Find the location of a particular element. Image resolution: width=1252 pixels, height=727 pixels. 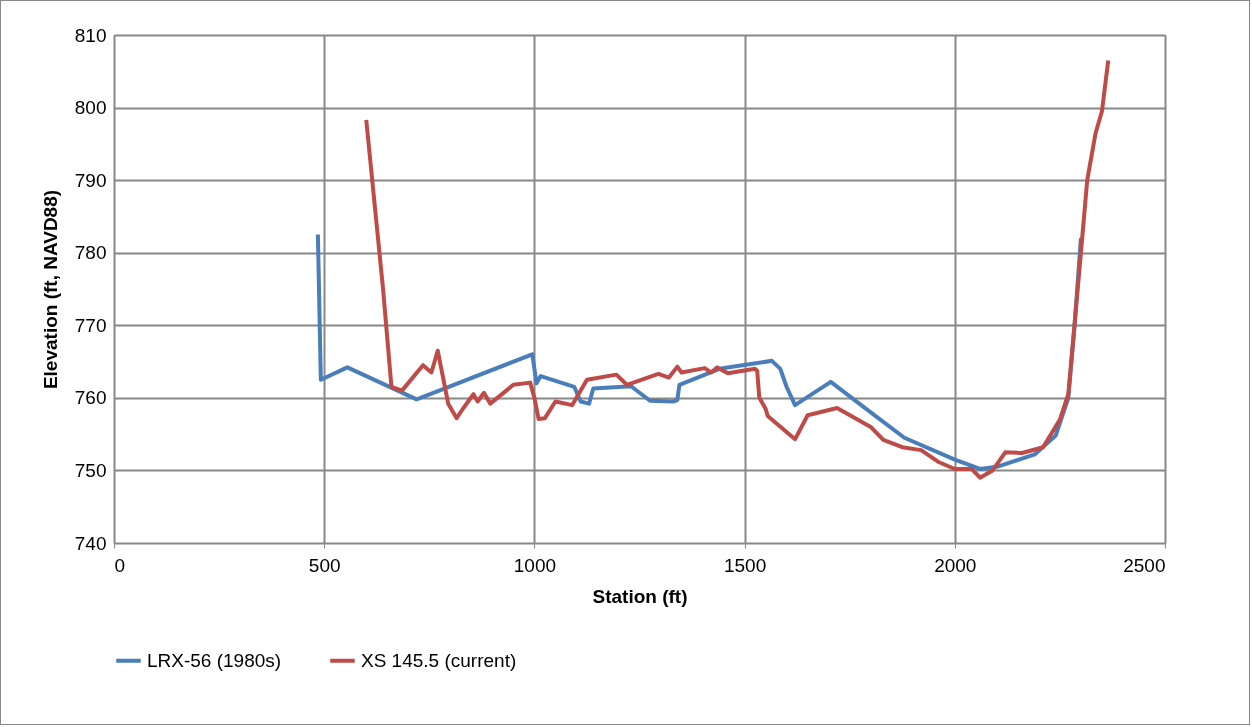

x-axis-title: Station (ft) is located at coordinates (640, 596).